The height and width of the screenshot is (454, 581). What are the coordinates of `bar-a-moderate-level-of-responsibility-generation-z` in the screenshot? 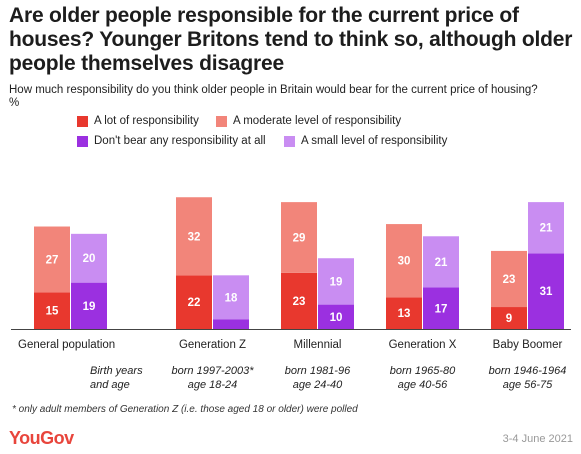 It's located at (194, 236).